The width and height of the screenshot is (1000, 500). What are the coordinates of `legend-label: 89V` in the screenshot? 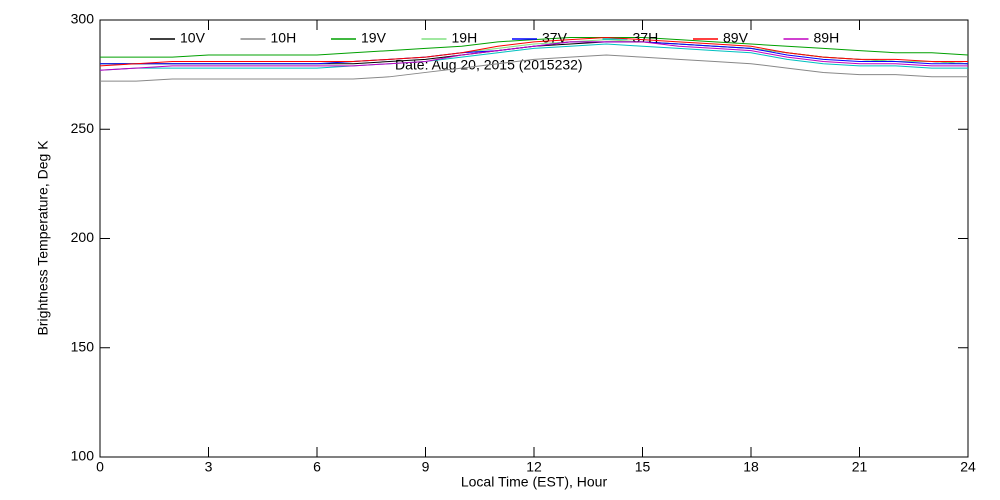 It's located at (736, 38).